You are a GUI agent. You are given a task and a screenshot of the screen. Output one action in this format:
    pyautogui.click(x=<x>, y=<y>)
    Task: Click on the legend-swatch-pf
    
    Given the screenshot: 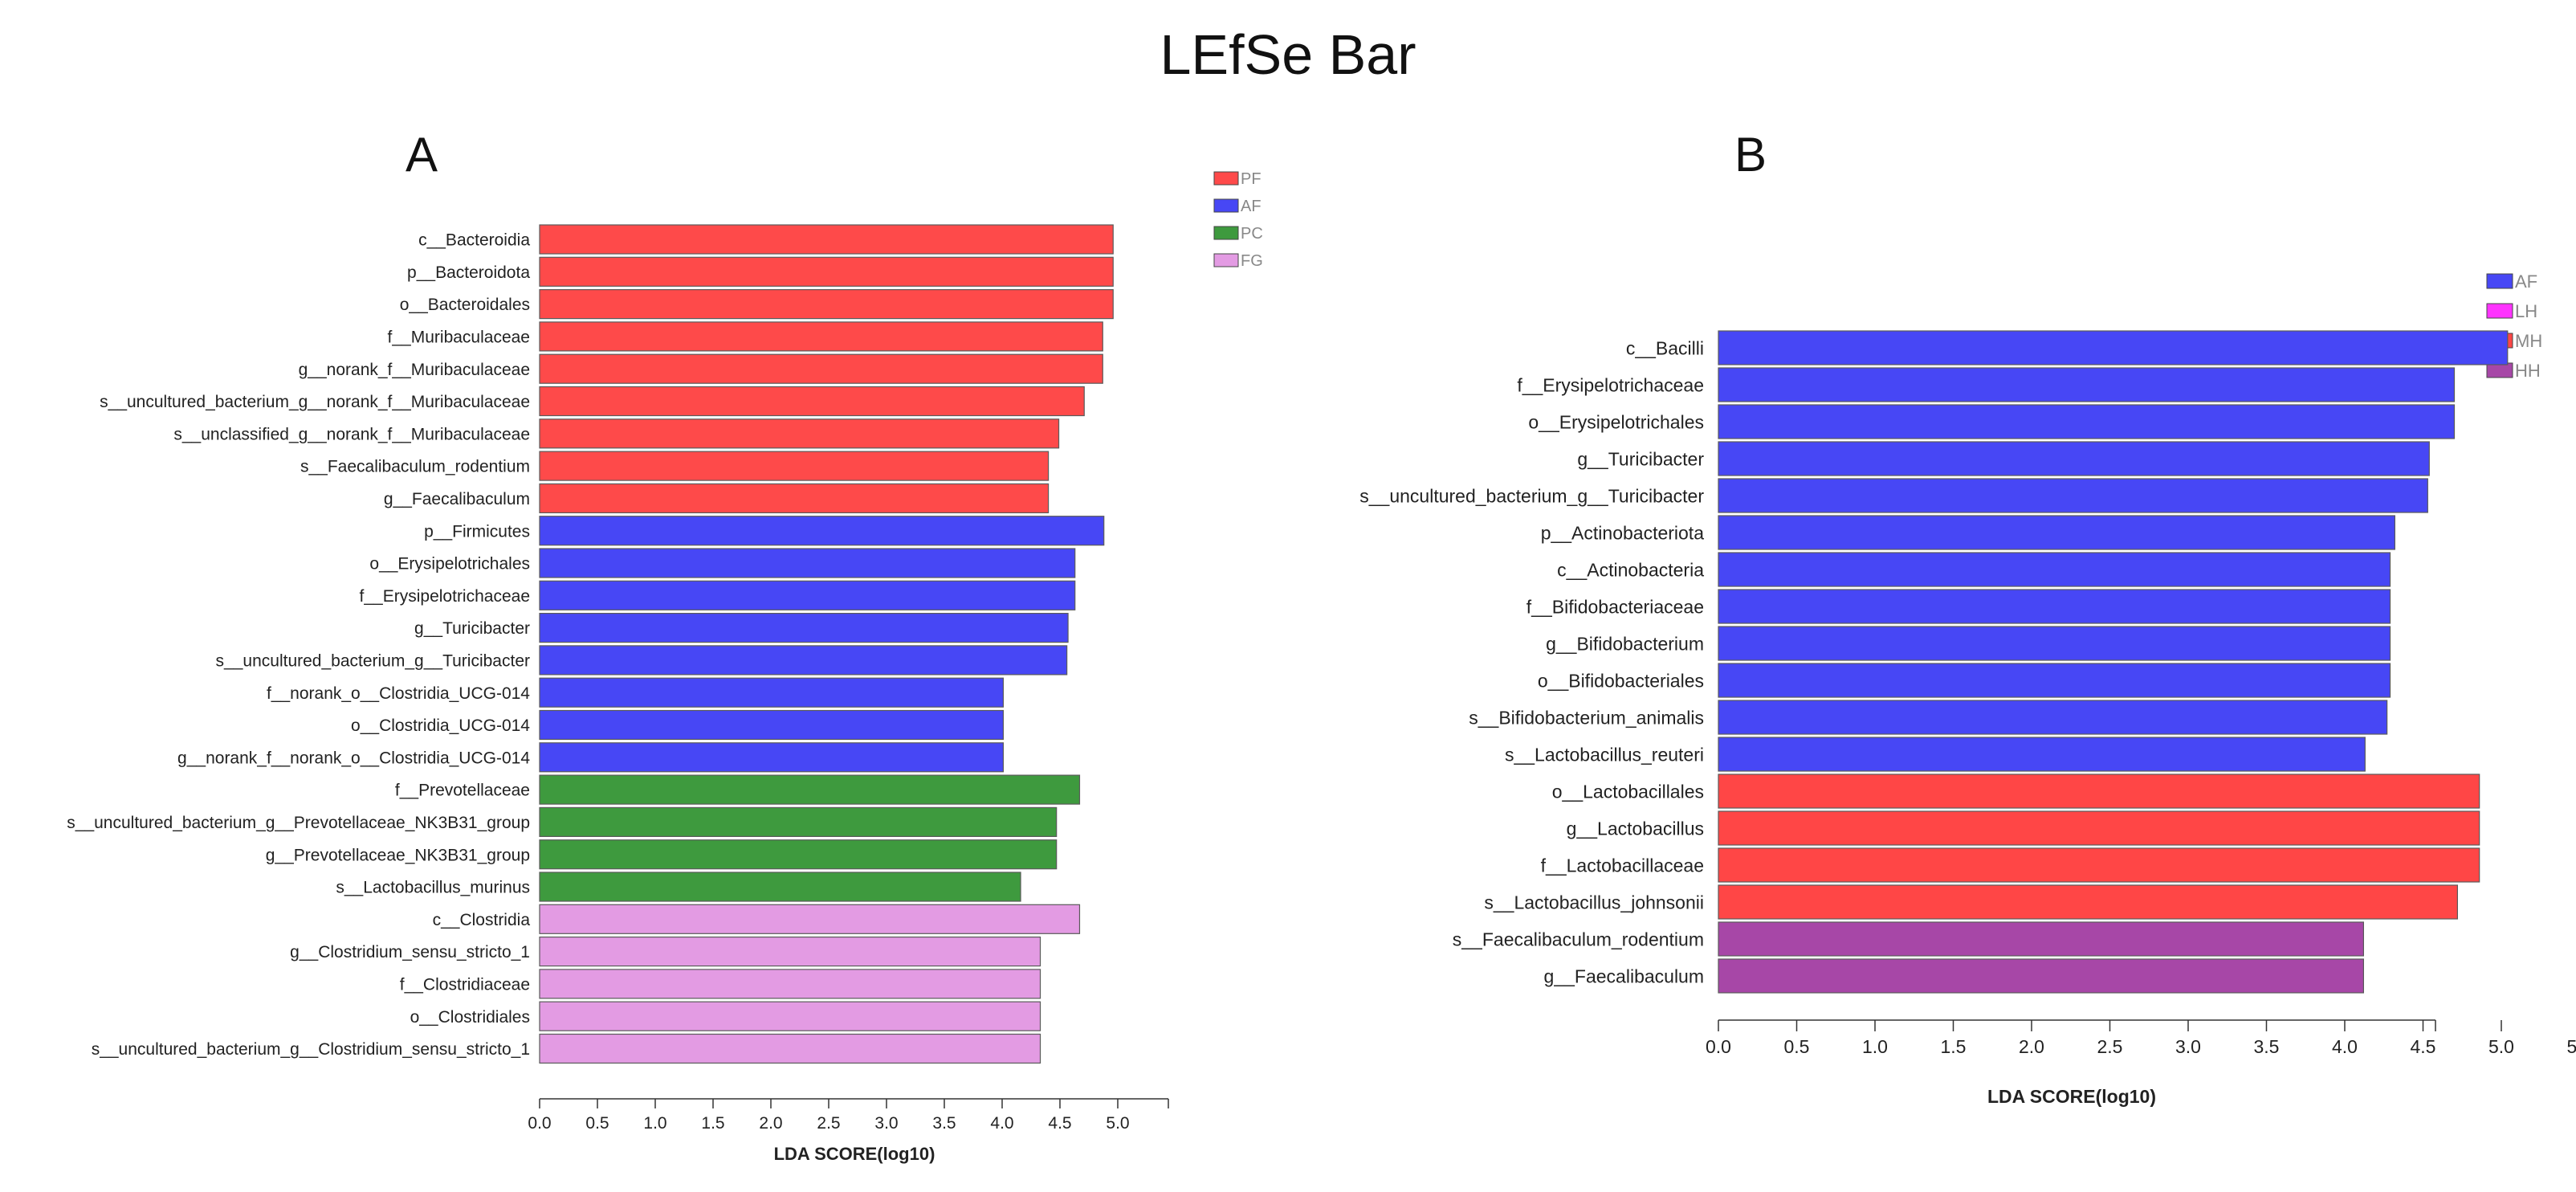 What is the action you would take?
    pyautogui.click(x=1226, y=178)
    